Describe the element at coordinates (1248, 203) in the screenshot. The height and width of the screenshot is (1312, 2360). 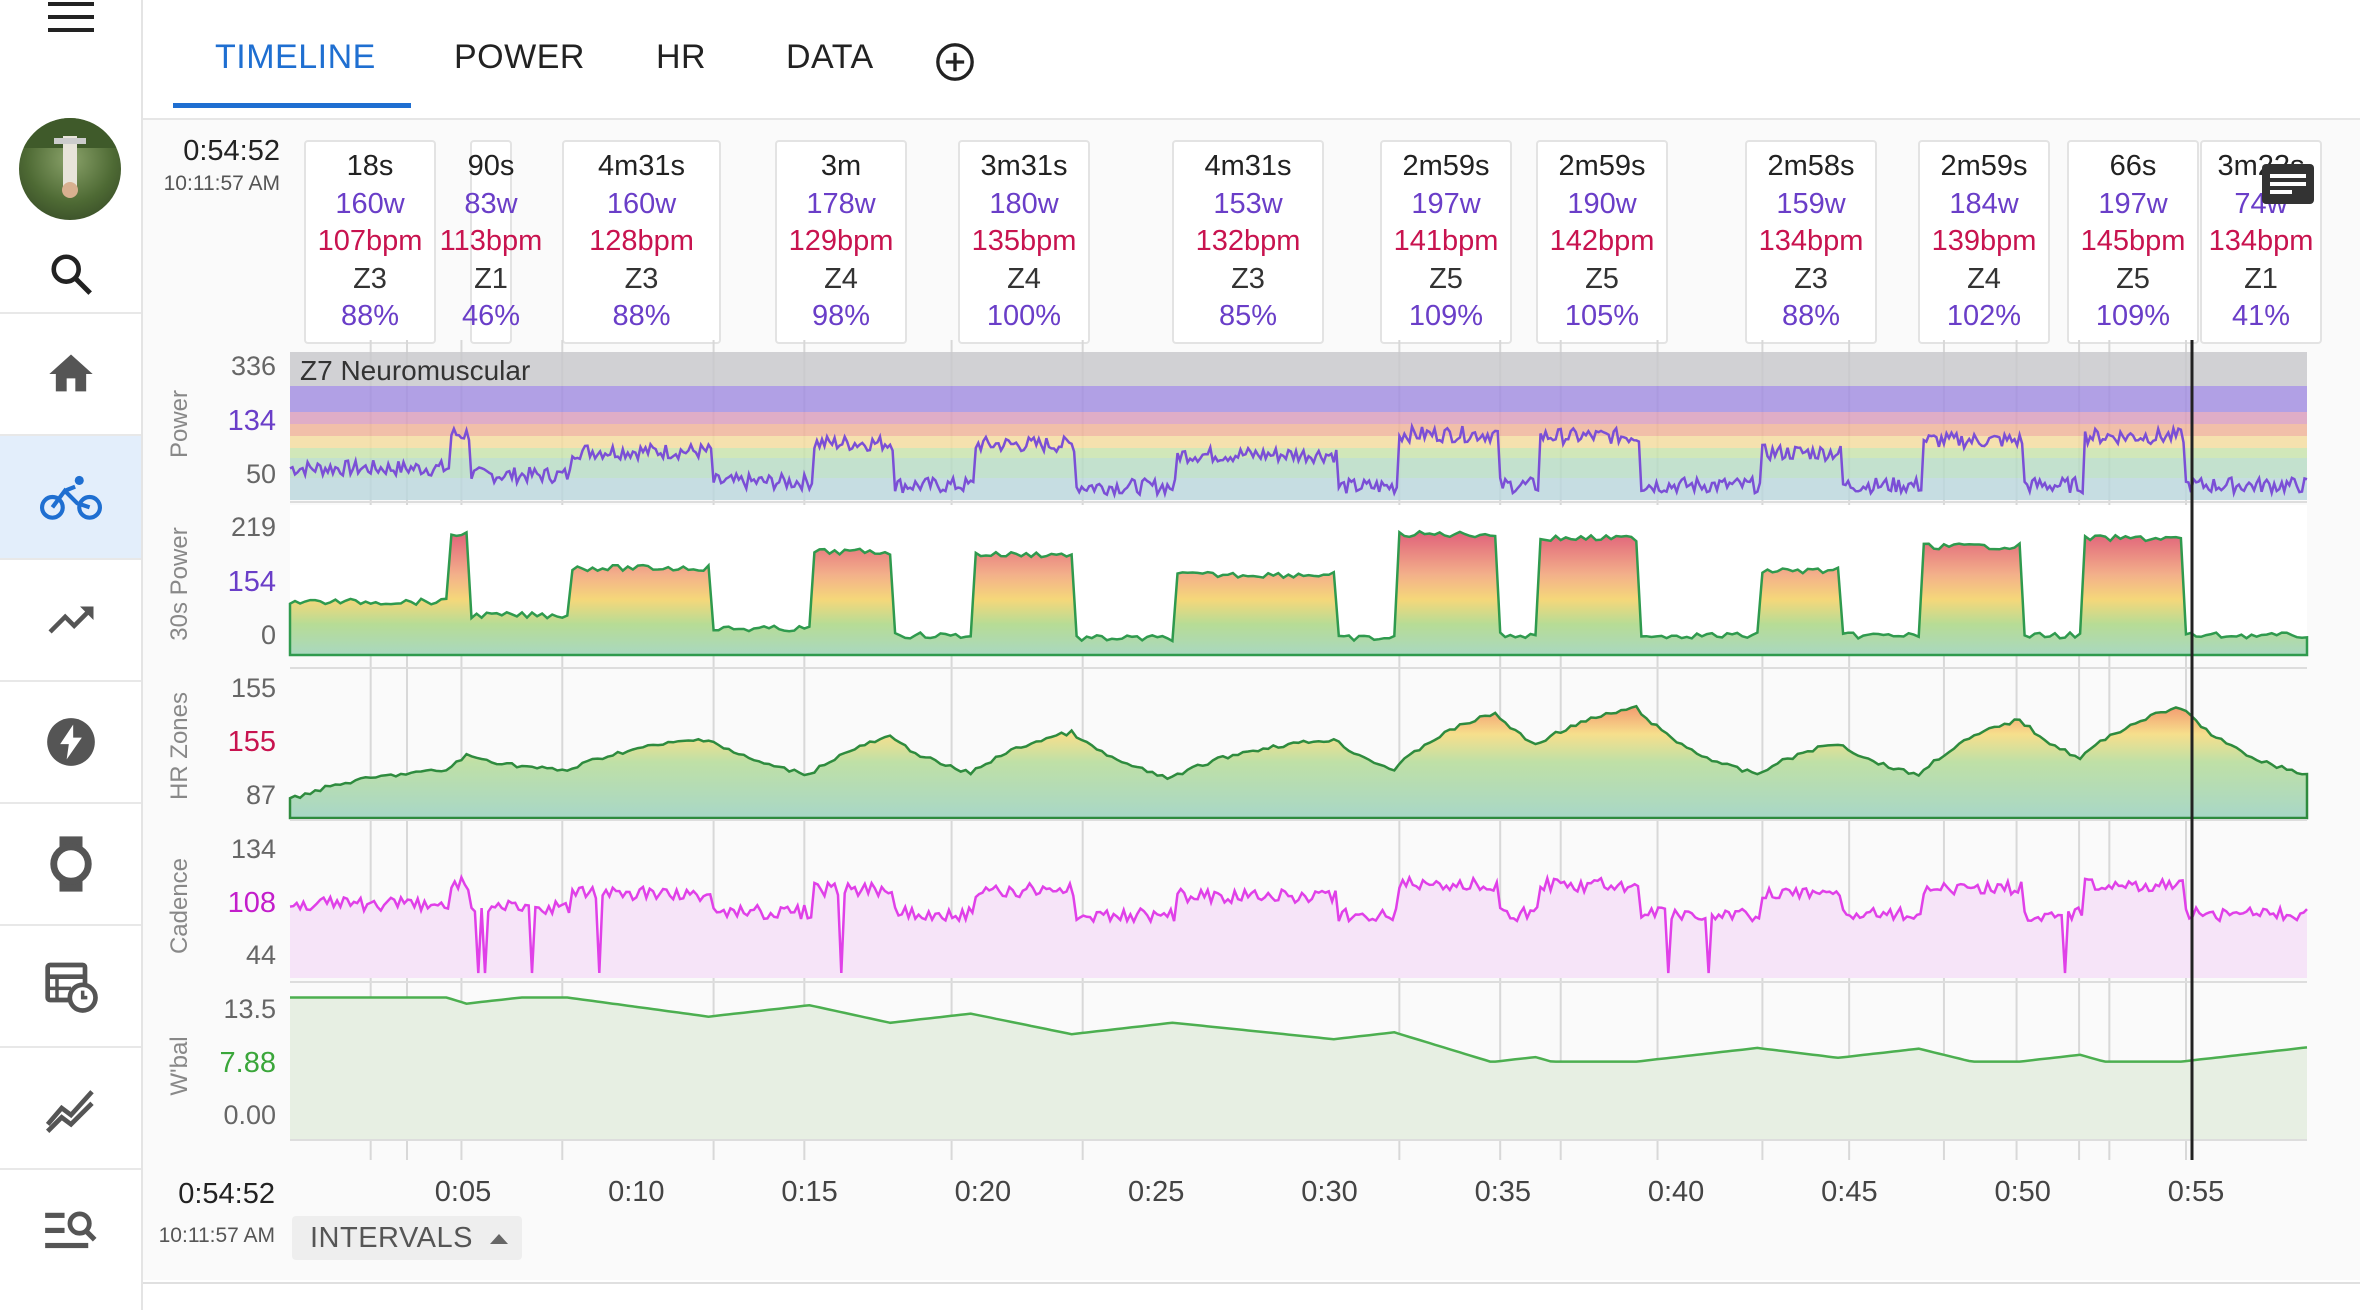
I see `interval-watts: 153w` at that location.